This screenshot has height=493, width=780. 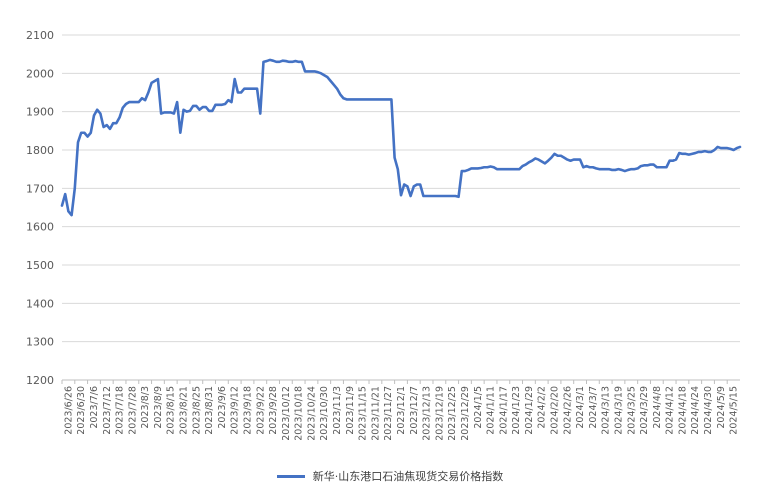 What do you see at coordinates (593, 407) in the screenshot?
I see `x-tick-label: 2024/3/7` at bounding box center [593, 407].